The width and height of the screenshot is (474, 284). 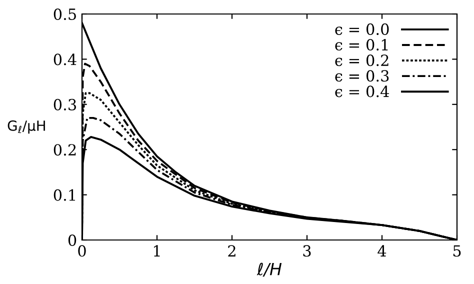 I want to click on y-tick-label: 0, so click(x=72, y=240).